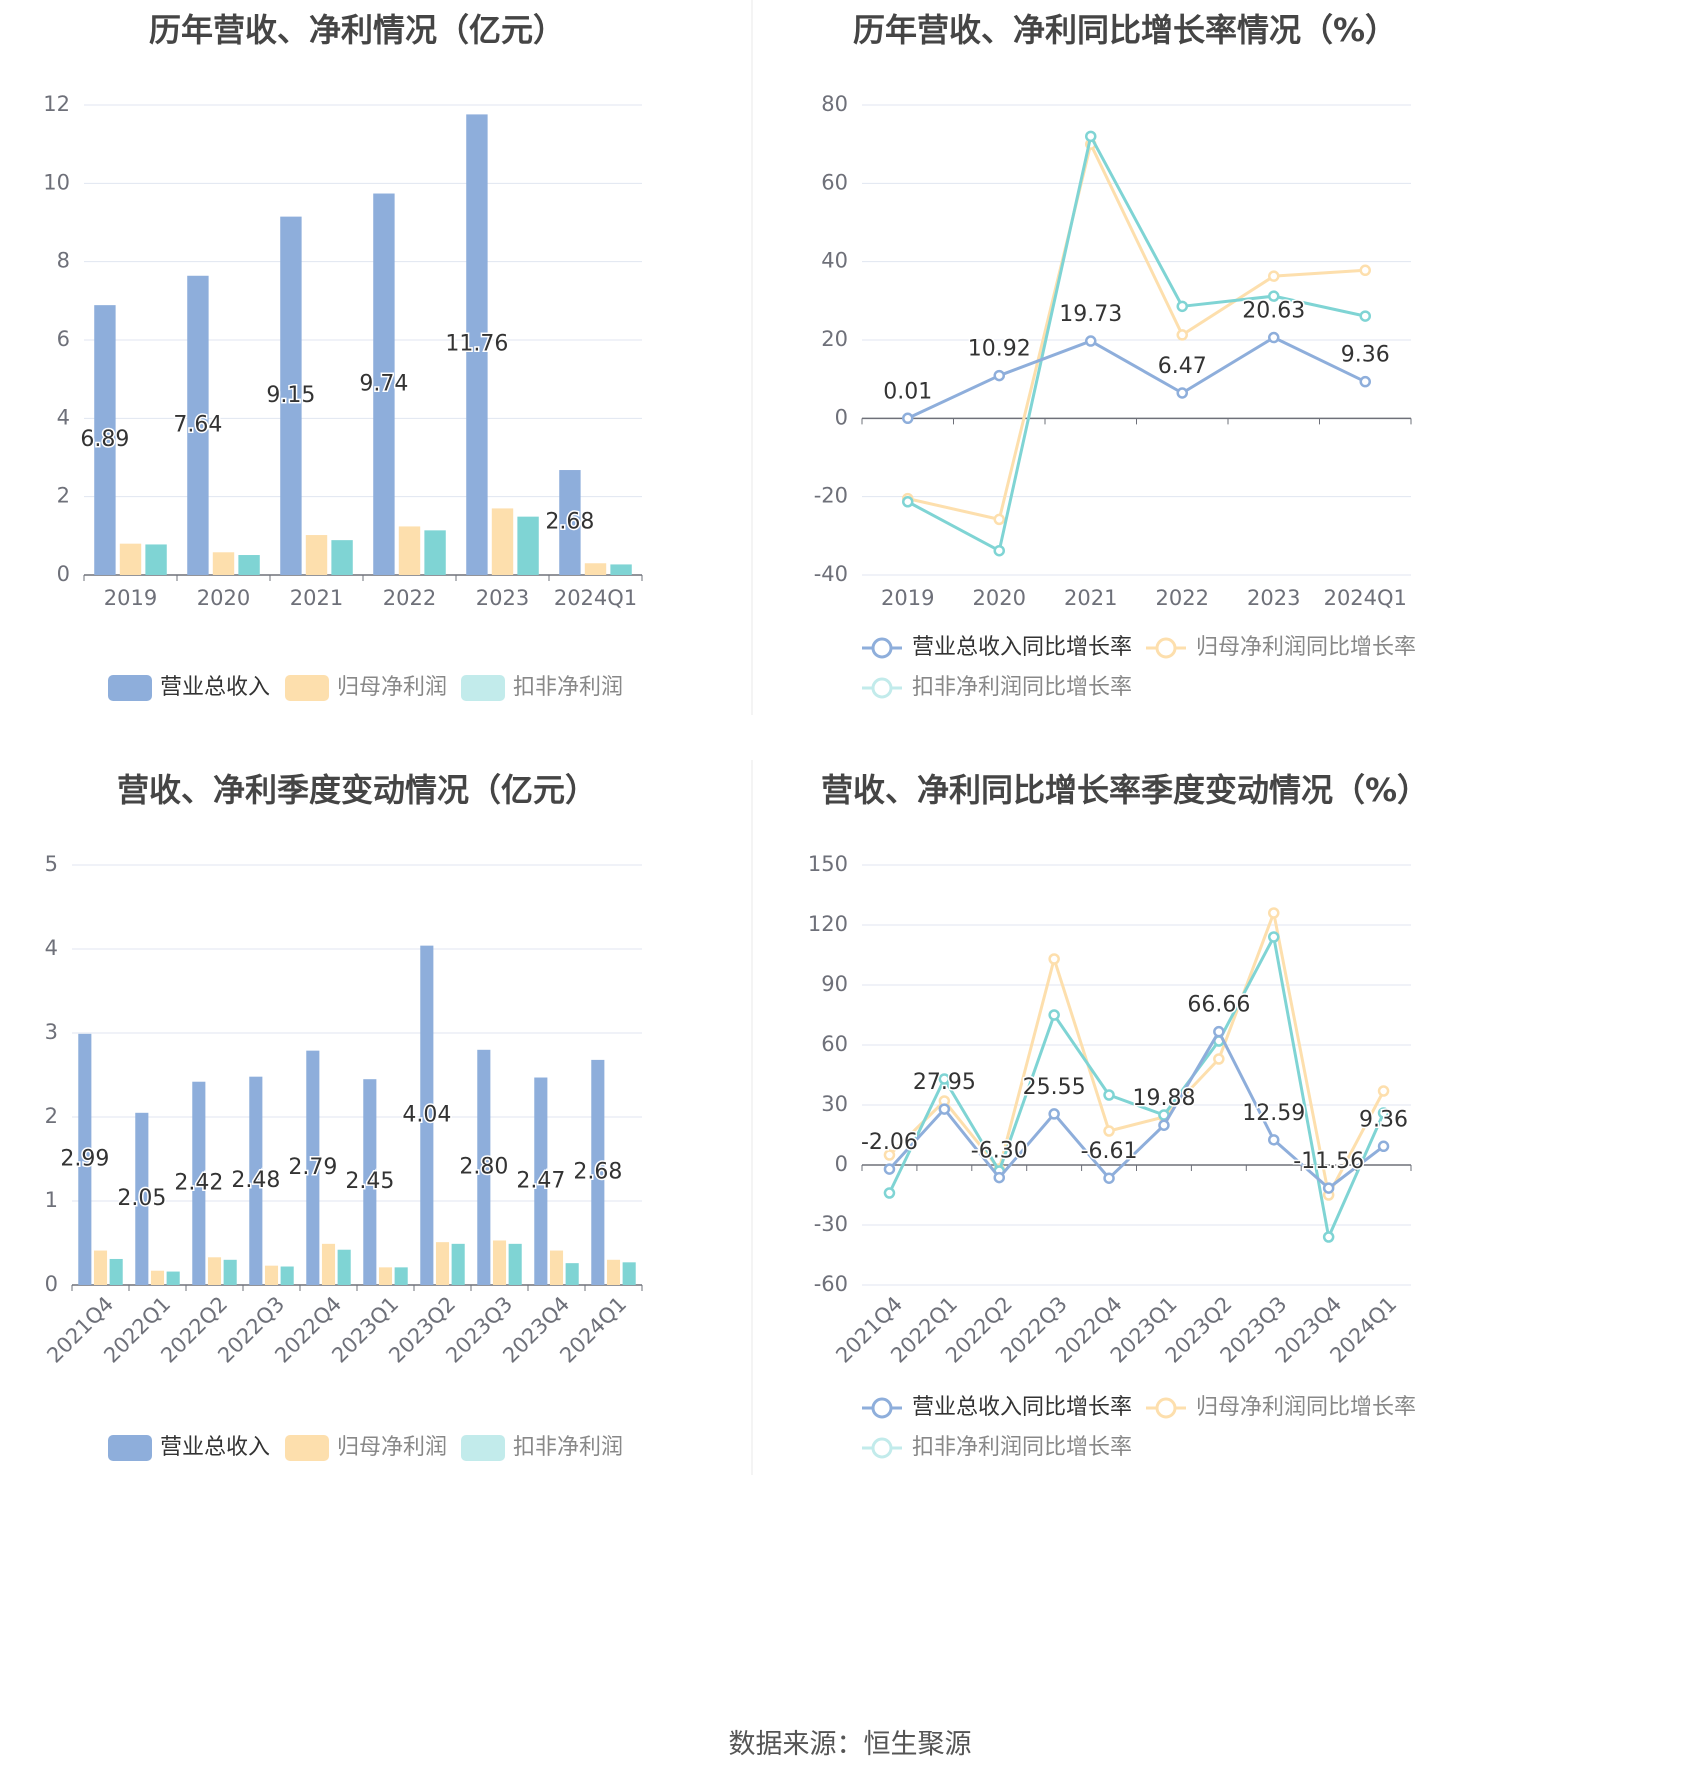  Describe the element at coordinates (63, 417) in the screenshot. I see `annual-amount-y-tick-label: 4` at that location.